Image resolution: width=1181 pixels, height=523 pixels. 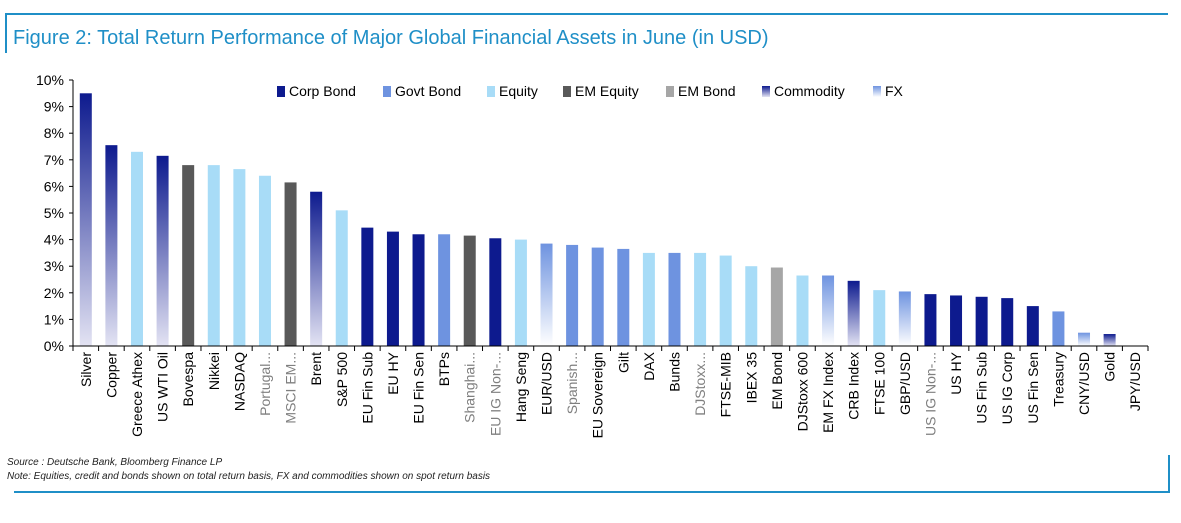 What do you see at coordinates (54, 240) in the screenshot?
I see `y-tick-label: 4%` at bounding box center [54, 240].